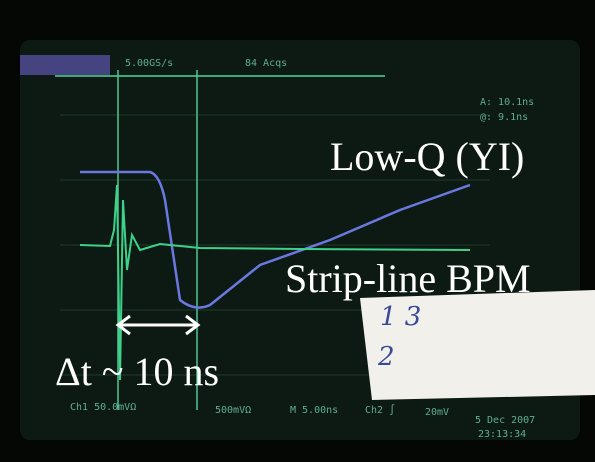  Describe the element at coordinates (158, 325) in the screenshot. I see `delta-t-arrow` at that location.